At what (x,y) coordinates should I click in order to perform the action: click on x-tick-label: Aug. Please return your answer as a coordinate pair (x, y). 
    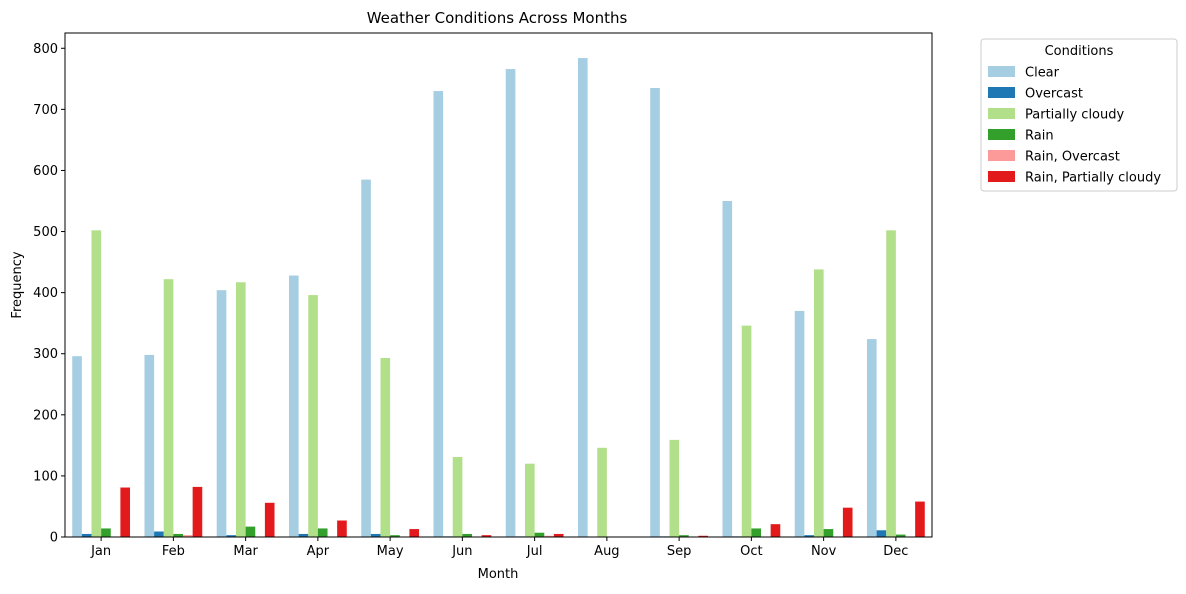
    Looking at the image, I should click on (606, 551).